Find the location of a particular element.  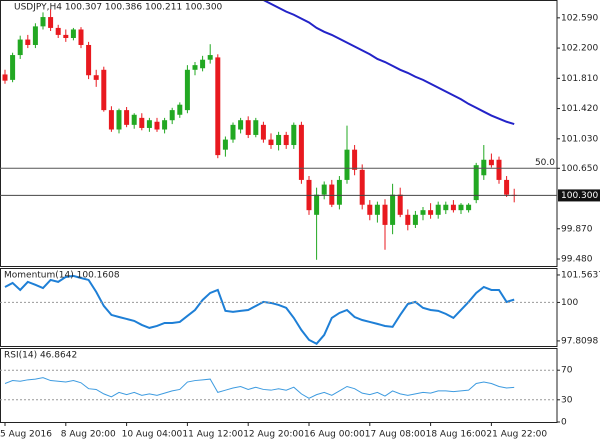

x-tick-label: 8 Aug 20:00 is located at coordinates (88, 435).